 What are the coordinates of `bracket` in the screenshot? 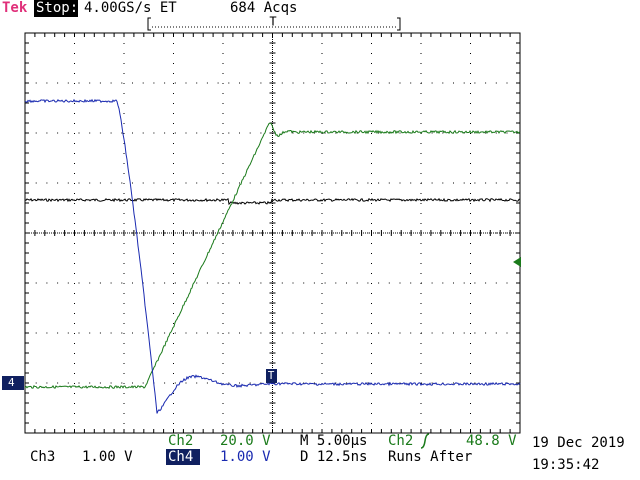 It's located at (274, 24).